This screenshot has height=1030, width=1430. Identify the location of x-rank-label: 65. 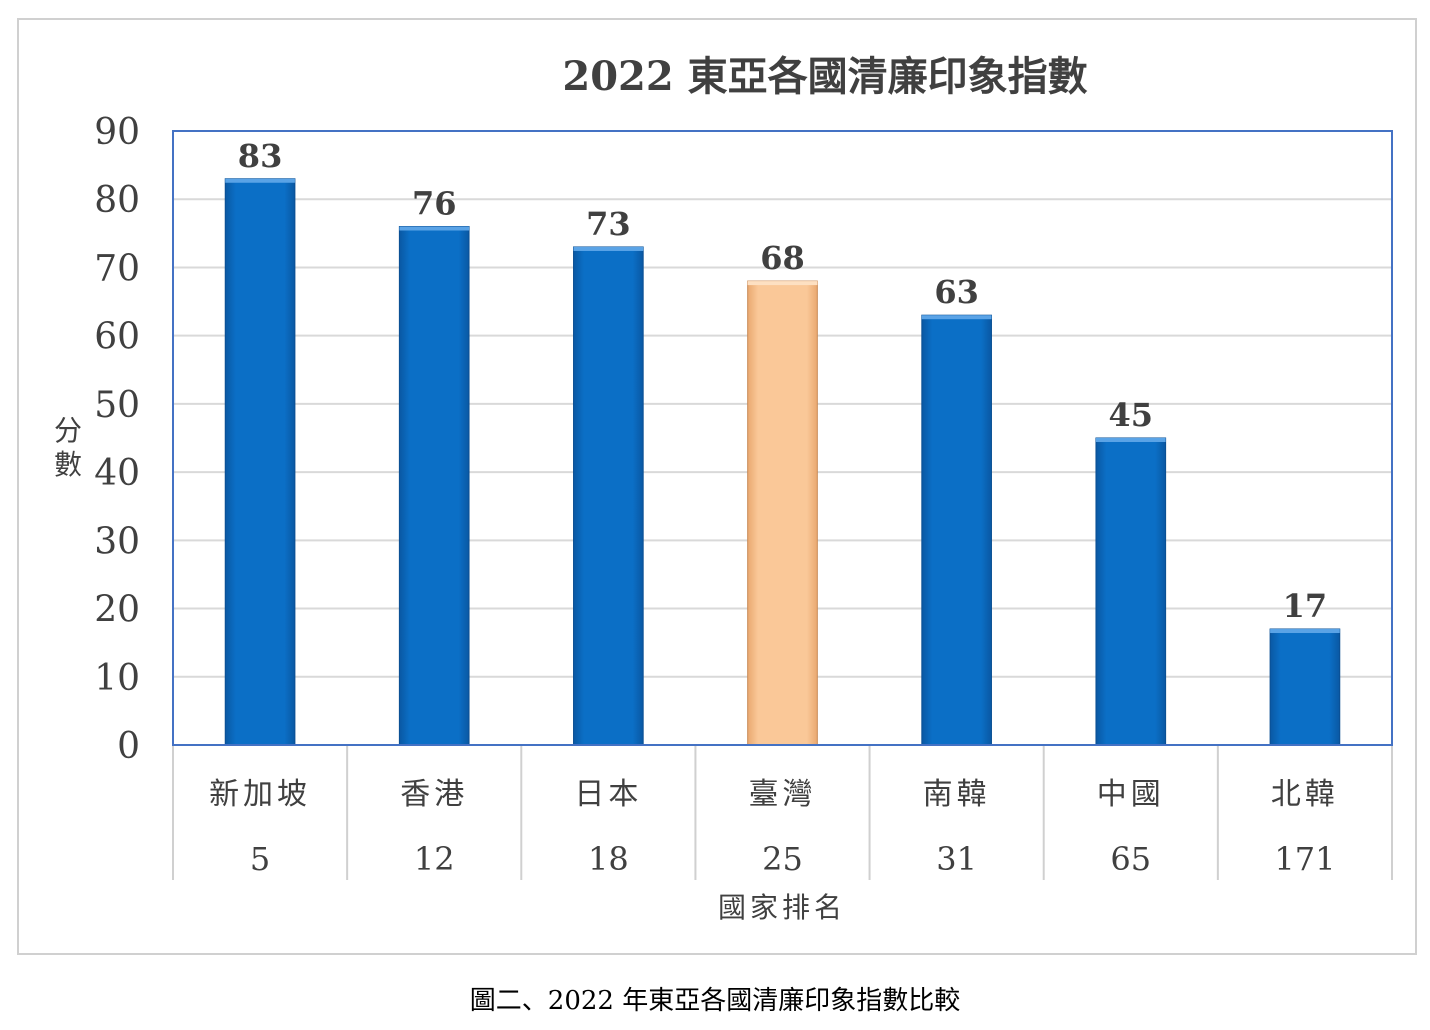
(1130, 859).